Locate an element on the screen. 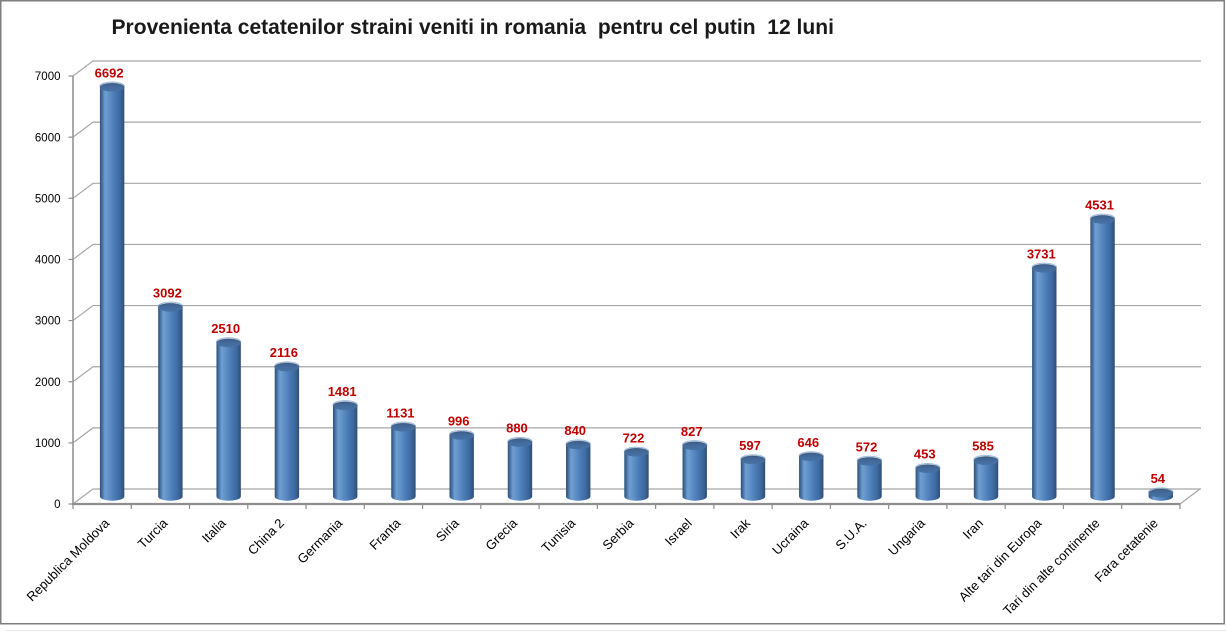  svg-text: 3731 is located at coordinates (1041, 253).